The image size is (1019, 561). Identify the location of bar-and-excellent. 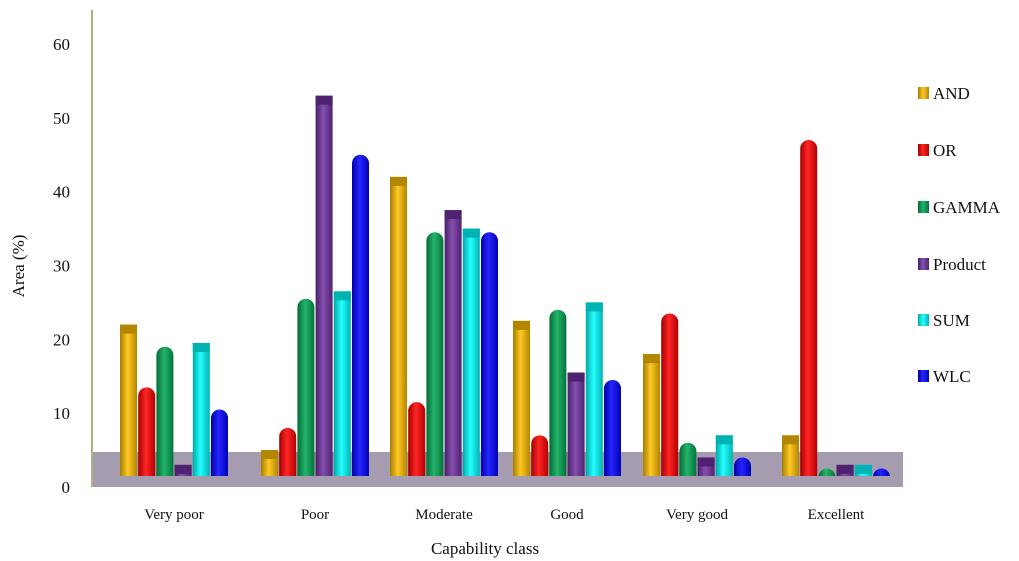
(790, 455).